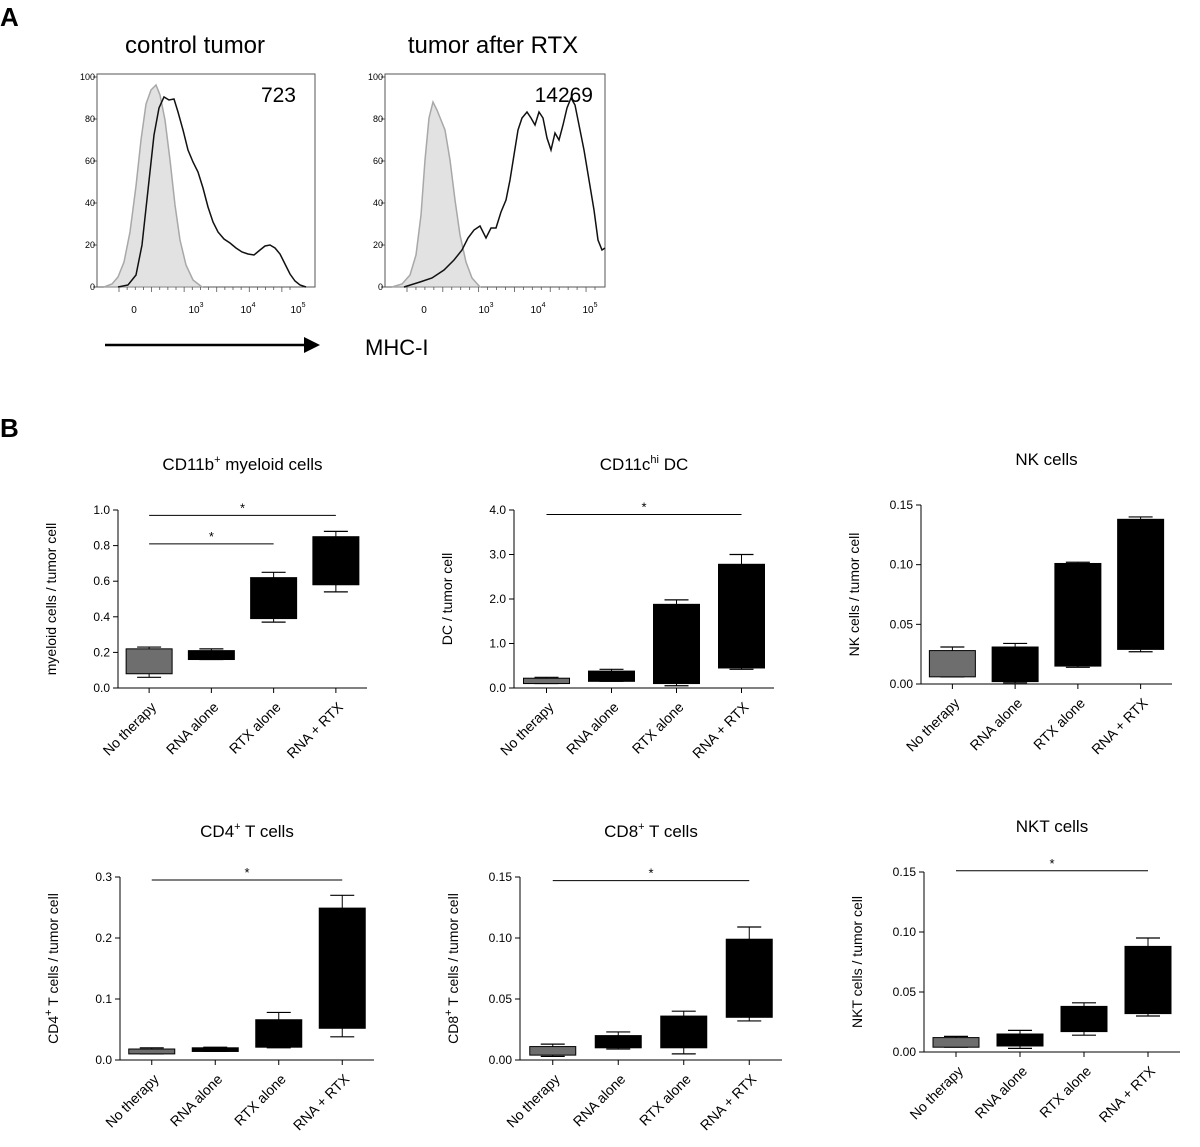  What do you see at coordinates (625, 464) in the screenshot?
I see `chart-title-main: CD11c` at bounding box center [625, 464].